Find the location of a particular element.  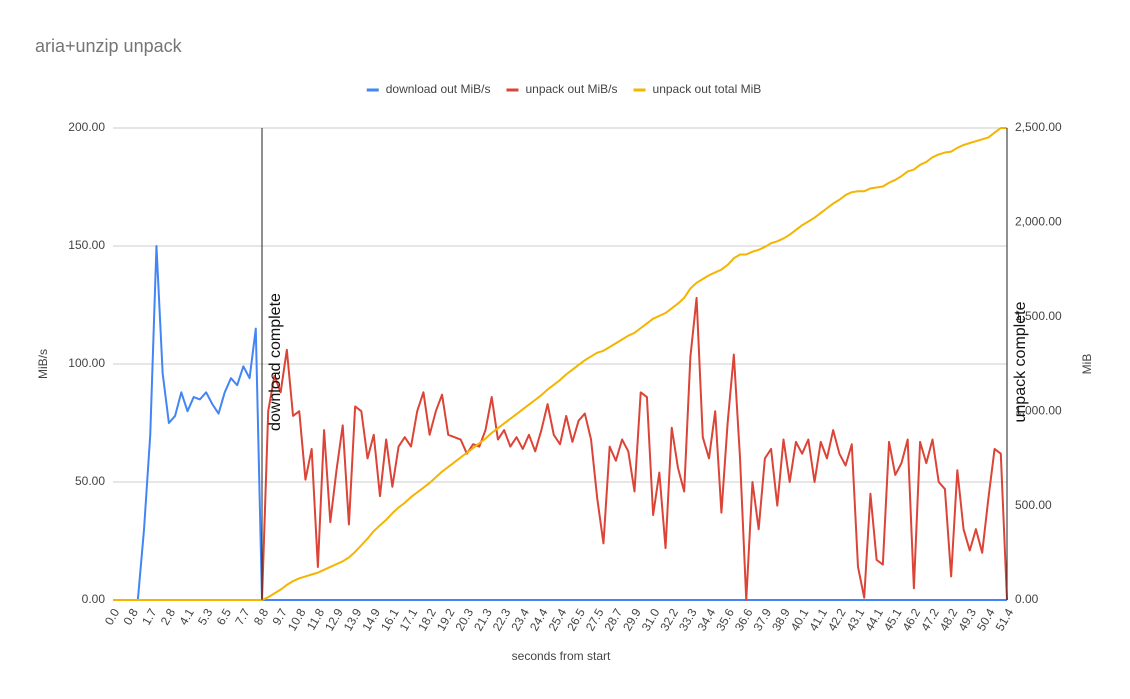

y2-tick-label: 1,000.00 is located at coordinates (1038, 410).